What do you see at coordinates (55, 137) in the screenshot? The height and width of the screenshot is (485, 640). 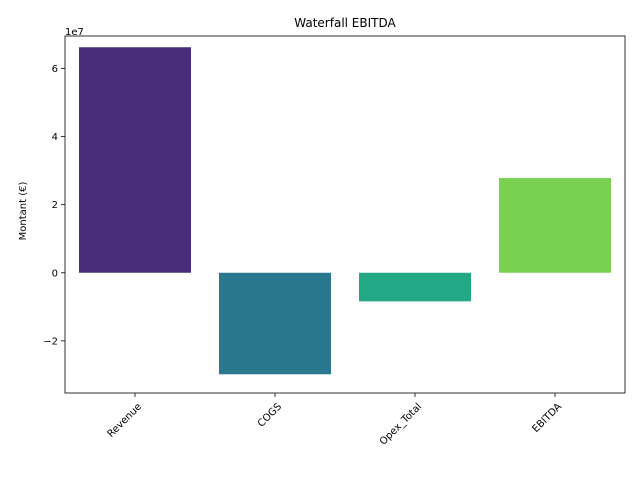 I see `y-tick-label: 4` at bounding box center [55, 137].